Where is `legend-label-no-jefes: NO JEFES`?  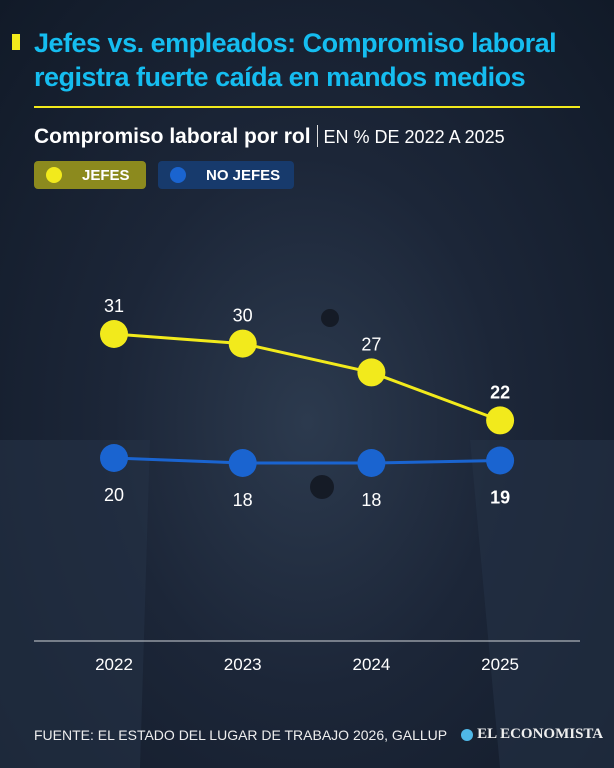 legend-label-no-jefes: NO JEFES is located at coordinates (243, 175).